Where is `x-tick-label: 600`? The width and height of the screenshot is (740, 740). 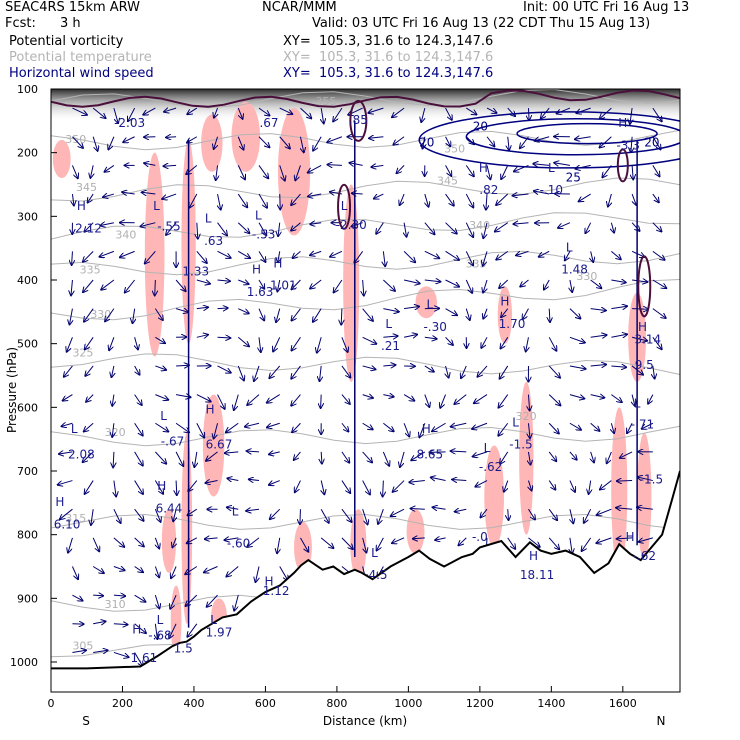 x-tick-label: 600 is located at coordinates (265, 703).